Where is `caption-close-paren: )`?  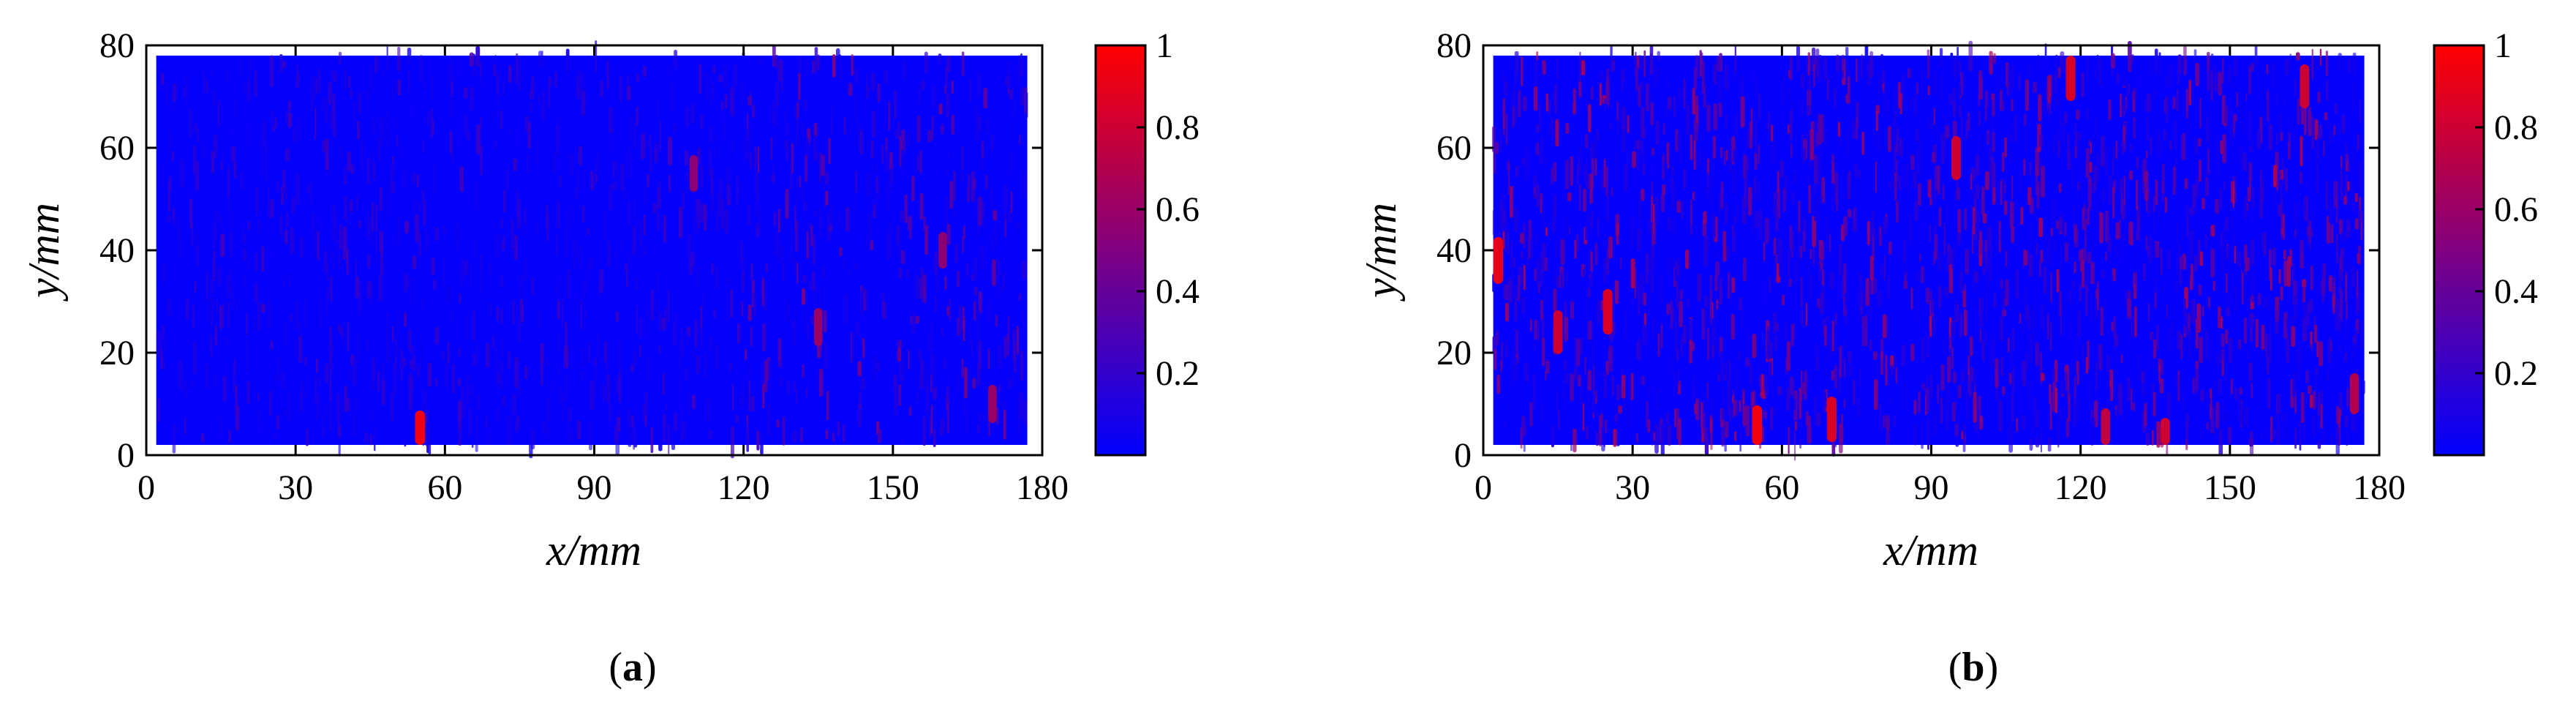 caption-close-paren: ) is located at coordinates (1992, 667).